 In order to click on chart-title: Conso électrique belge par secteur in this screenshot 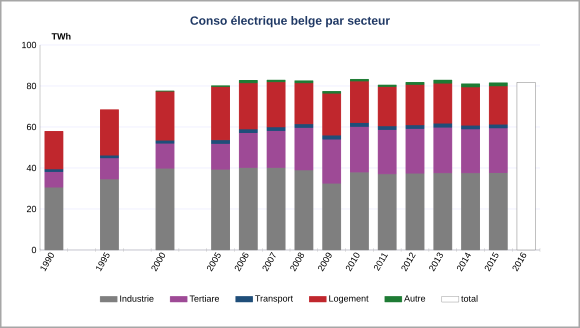, I will do `click(290, 22)`.